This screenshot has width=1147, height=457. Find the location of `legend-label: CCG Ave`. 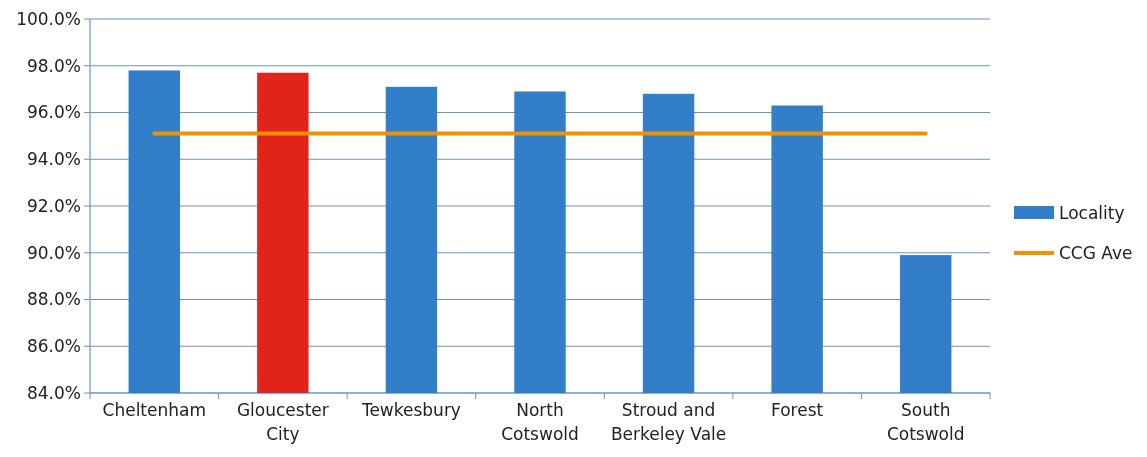

legend-label: CCG Ave is located at coordinates (1096, 252).